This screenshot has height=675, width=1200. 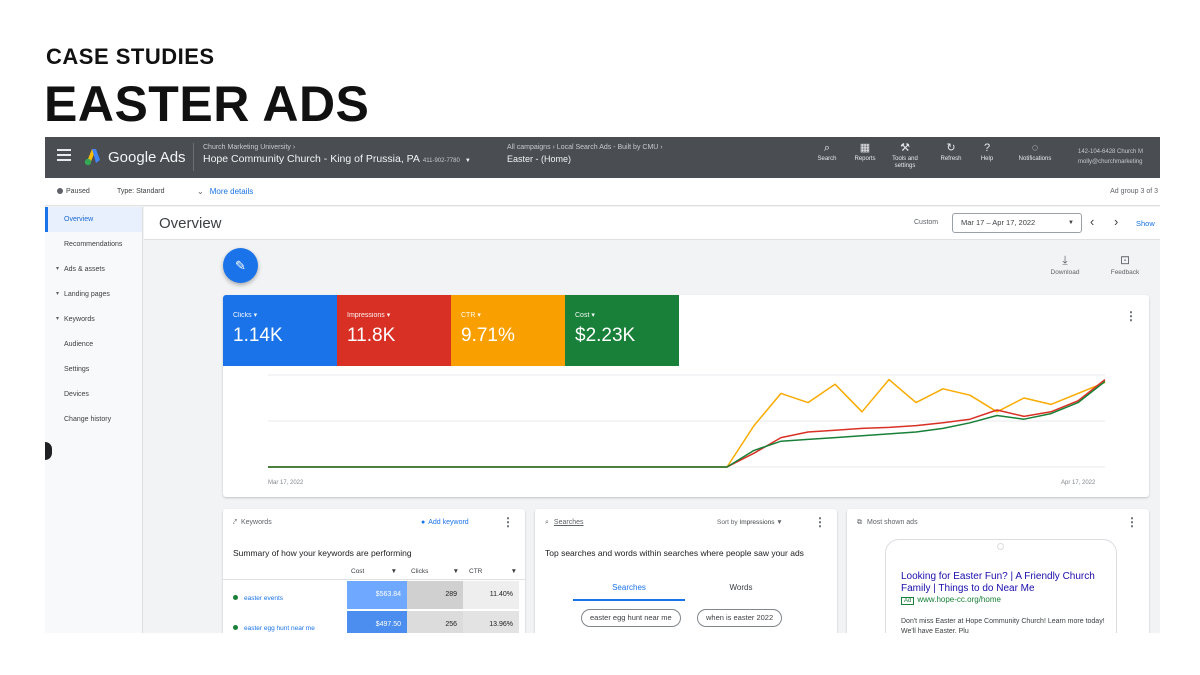 I want to click on next-period-button: ›, so click(x=1116, y=221).